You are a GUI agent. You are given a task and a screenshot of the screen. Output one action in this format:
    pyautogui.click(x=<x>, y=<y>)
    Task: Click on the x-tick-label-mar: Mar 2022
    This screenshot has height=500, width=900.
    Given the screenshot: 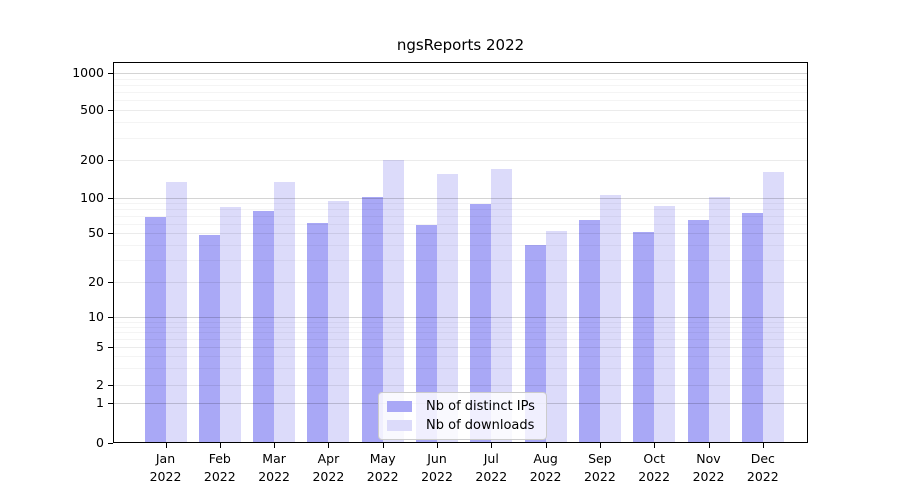 What is the action you would take?
    pyautogui.click(x=274, y=467)
    